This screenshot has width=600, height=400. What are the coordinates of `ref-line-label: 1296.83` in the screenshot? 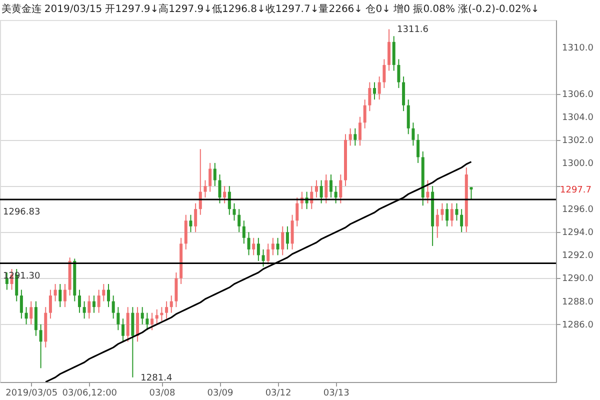 It's located at (21, 213).